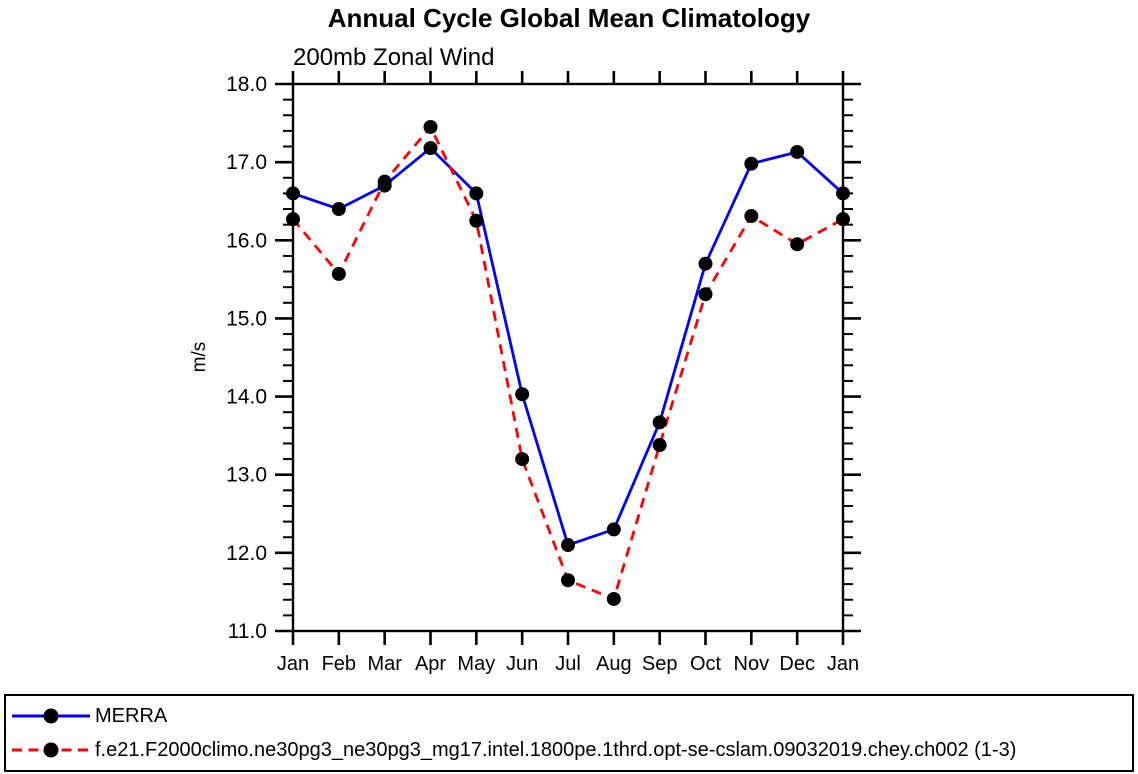 This screenshot has width=1138, height=774. Describe the element at coordinates (246, 84) in the screenshot. I see `y-tick-label: 18.0` at that location.